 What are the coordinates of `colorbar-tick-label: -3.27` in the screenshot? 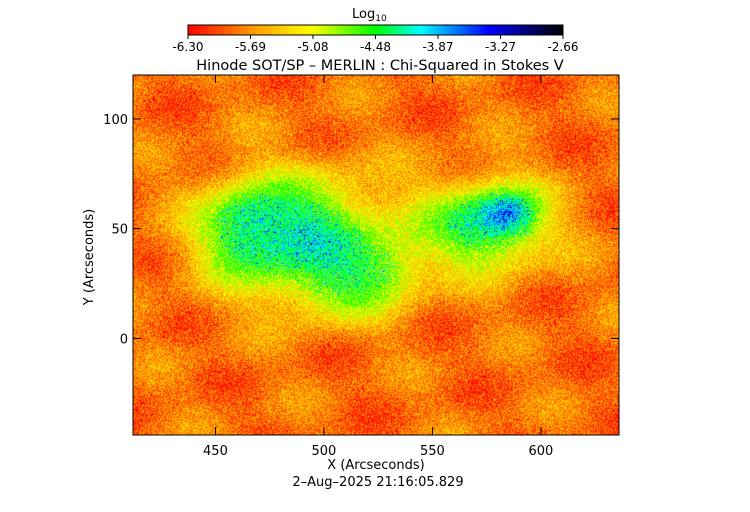 It's located at (500, 47).